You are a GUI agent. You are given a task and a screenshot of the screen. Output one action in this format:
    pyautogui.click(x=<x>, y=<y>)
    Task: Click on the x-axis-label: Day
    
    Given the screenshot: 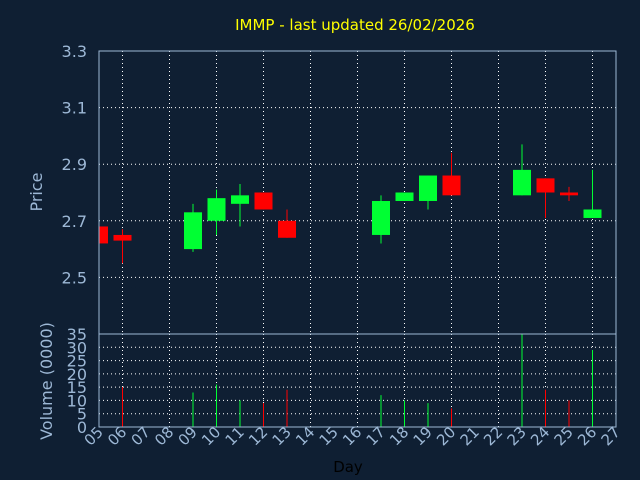 What is the action you would take?
    pyautogui.click(x=348, y=467)
    